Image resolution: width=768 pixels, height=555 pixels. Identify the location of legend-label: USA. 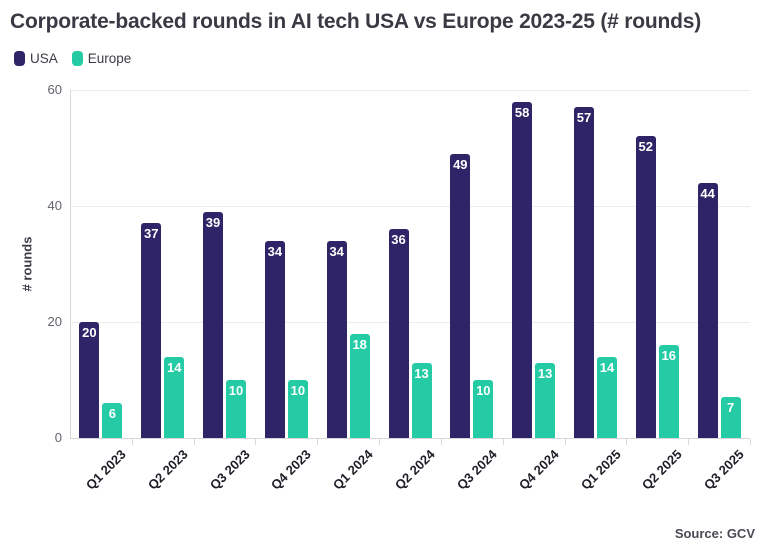
(44, 58).